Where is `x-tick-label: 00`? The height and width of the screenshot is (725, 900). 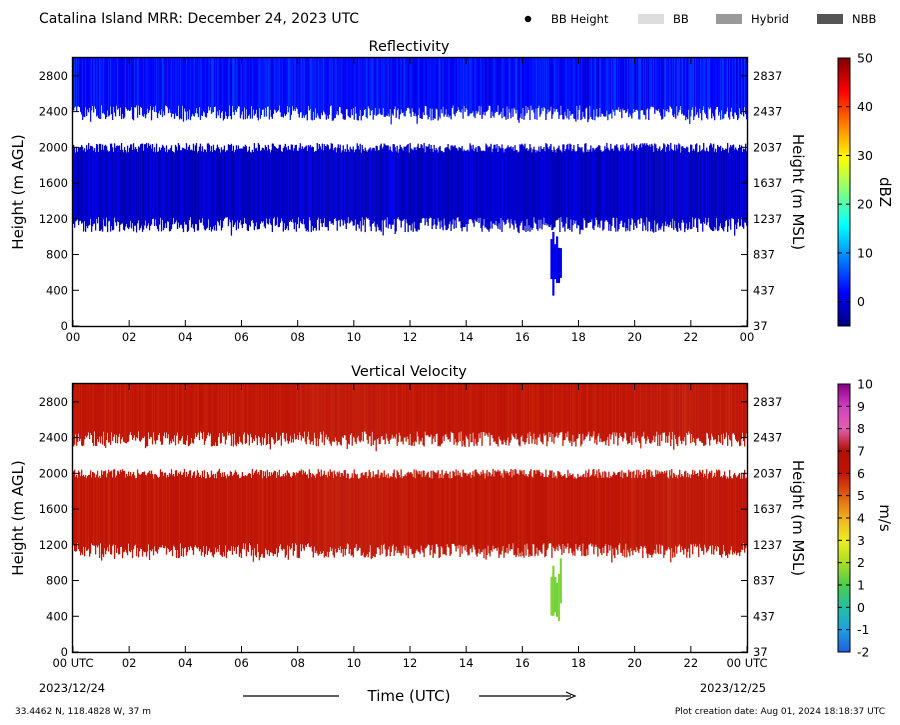
x-tick-label: 00 is located at coordinates (73, 337).